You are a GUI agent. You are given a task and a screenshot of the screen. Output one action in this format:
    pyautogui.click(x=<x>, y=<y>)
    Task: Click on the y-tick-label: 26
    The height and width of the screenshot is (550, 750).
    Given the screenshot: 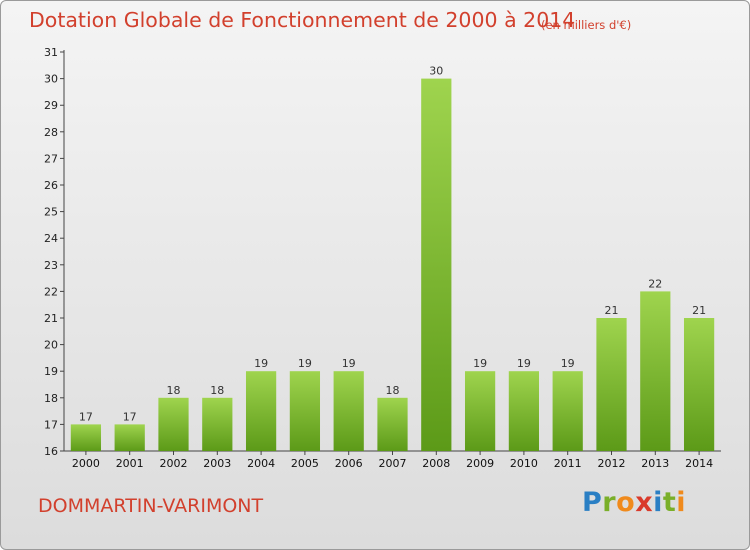 What is the action you would take?
    pyautogui.click(x=51, y=185)
    